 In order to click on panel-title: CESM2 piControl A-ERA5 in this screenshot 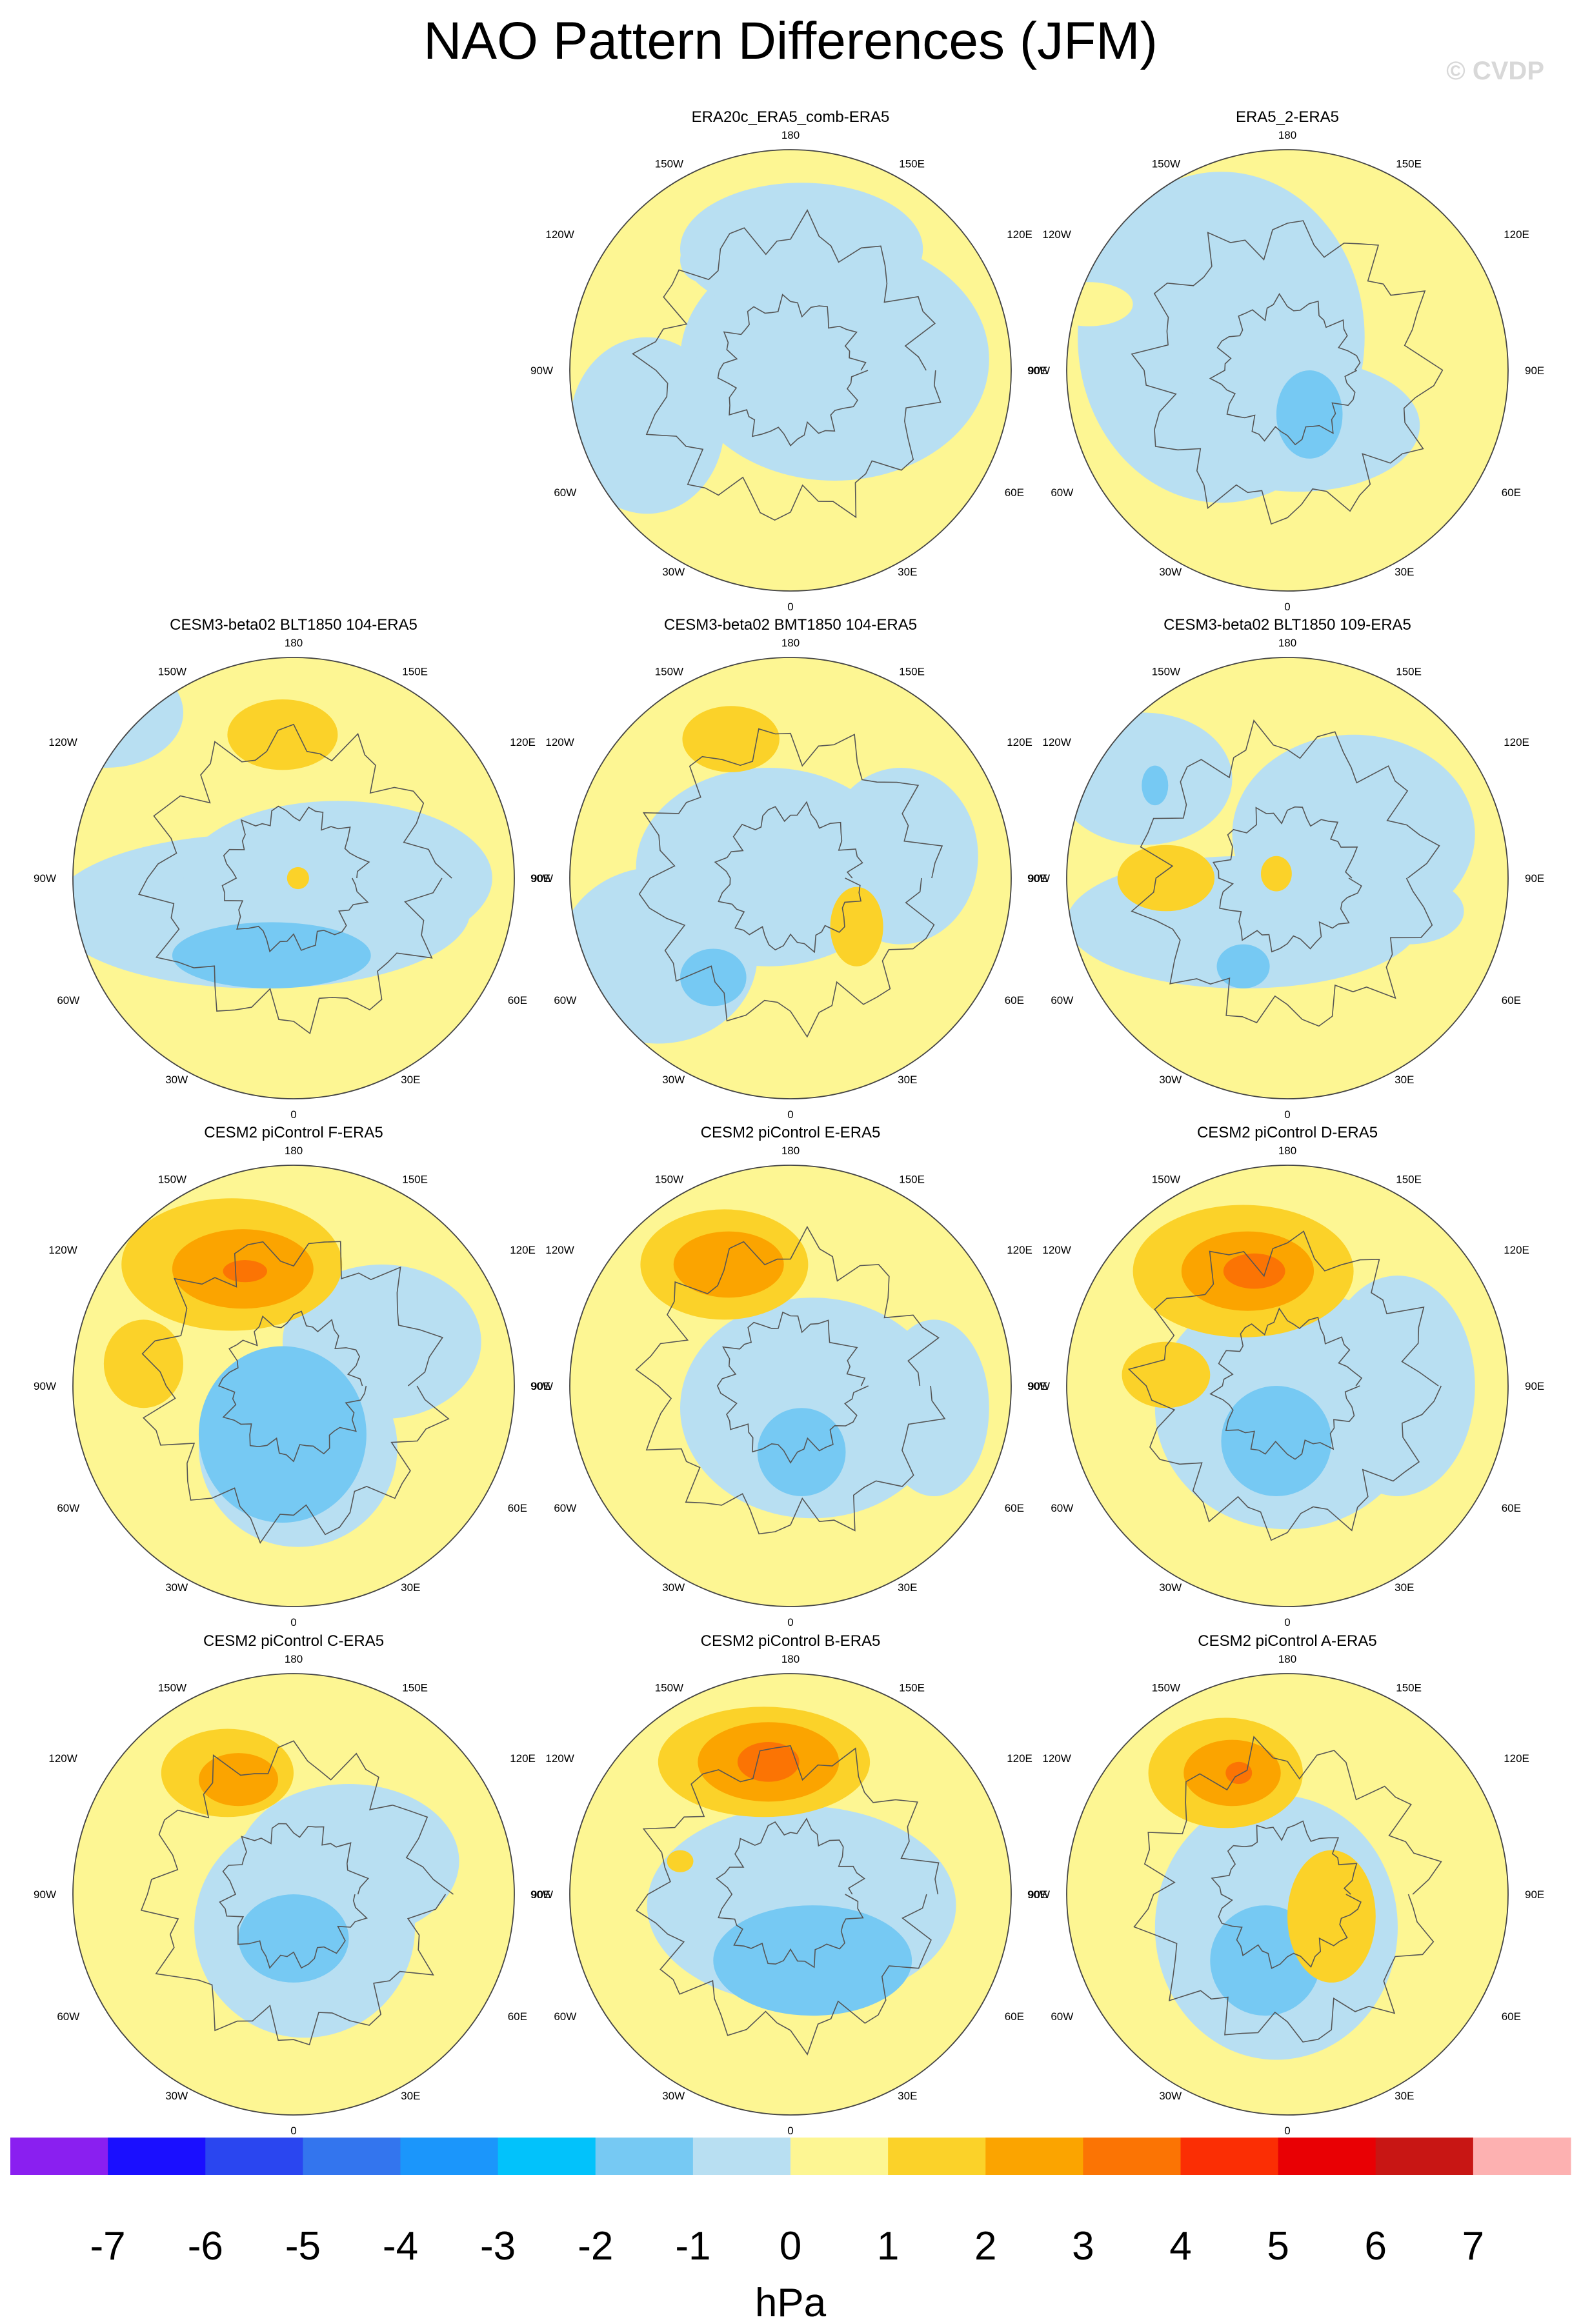, I will do `click(1287, 1641)`.